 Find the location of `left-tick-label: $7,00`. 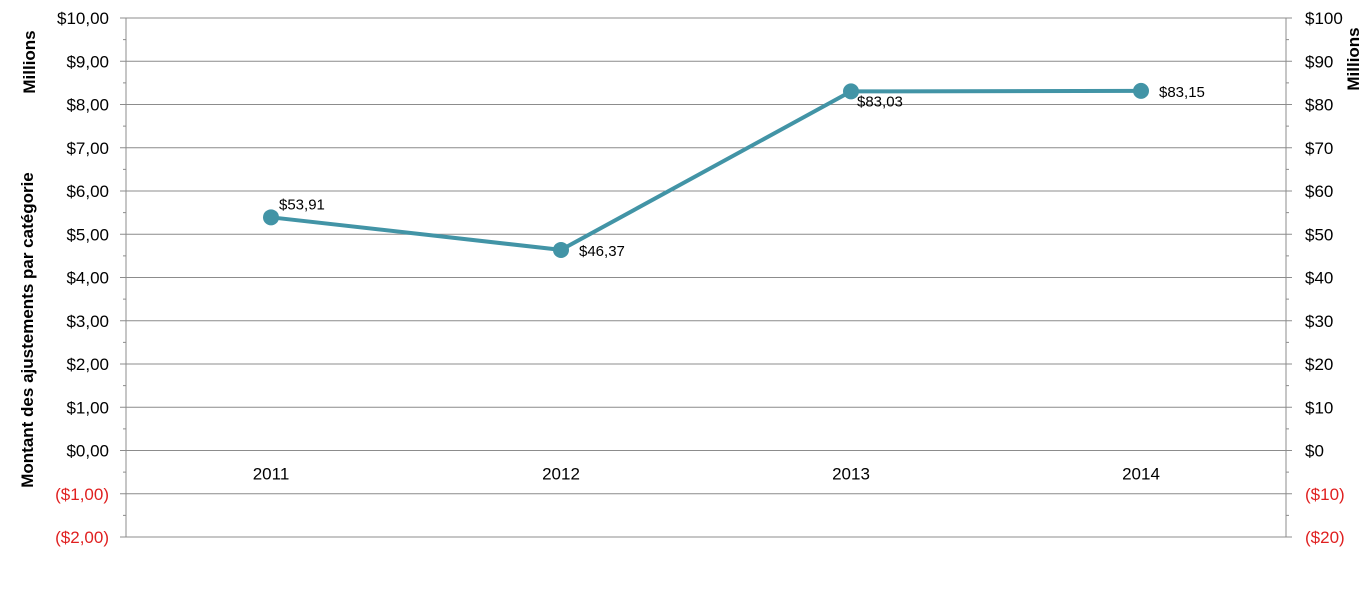

left-tick-label: $7,00 is located at coordinates (87, 148).